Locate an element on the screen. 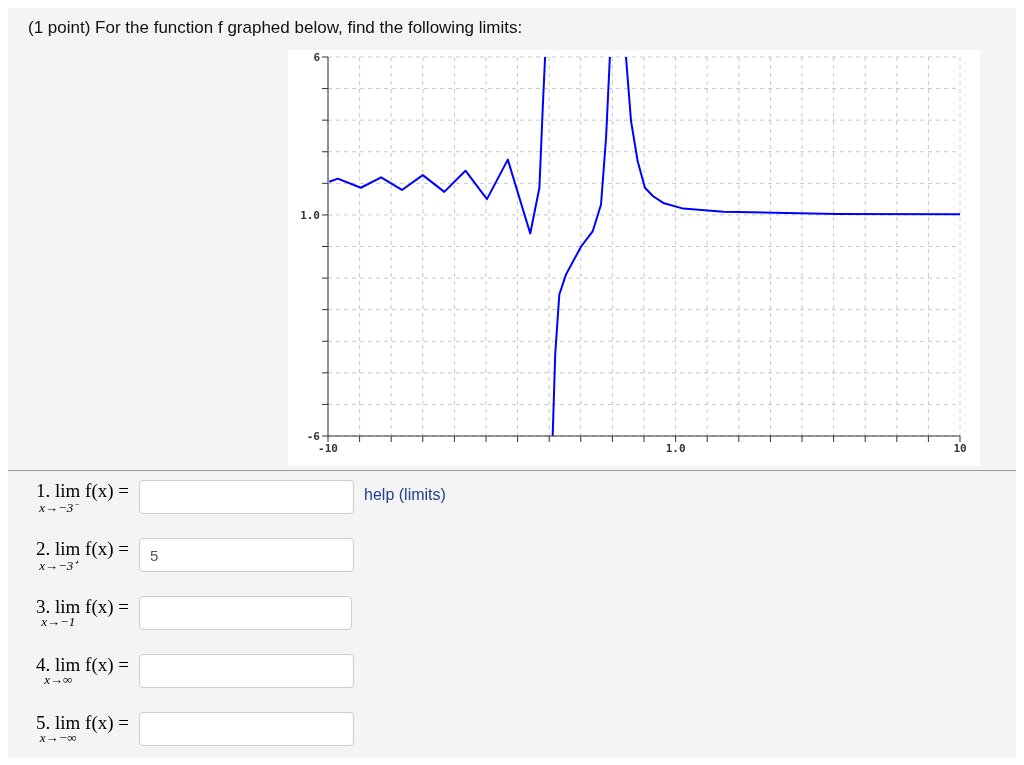  text: 4. limx→∞ f(x) = is located at coordinates (83, 671).